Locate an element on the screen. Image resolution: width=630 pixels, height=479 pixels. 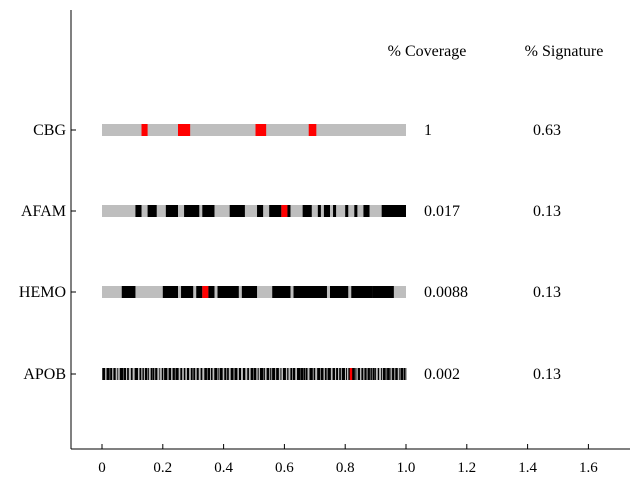
gene-row: APOB 0.002 0.13 is located at coordinates (292, 374).